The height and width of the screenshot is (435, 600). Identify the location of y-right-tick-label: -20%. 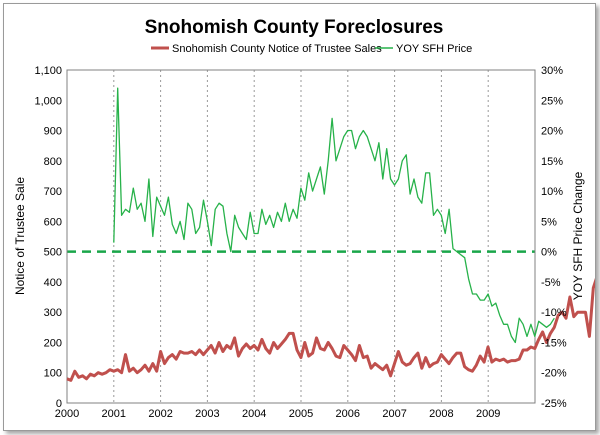
(554, 374).